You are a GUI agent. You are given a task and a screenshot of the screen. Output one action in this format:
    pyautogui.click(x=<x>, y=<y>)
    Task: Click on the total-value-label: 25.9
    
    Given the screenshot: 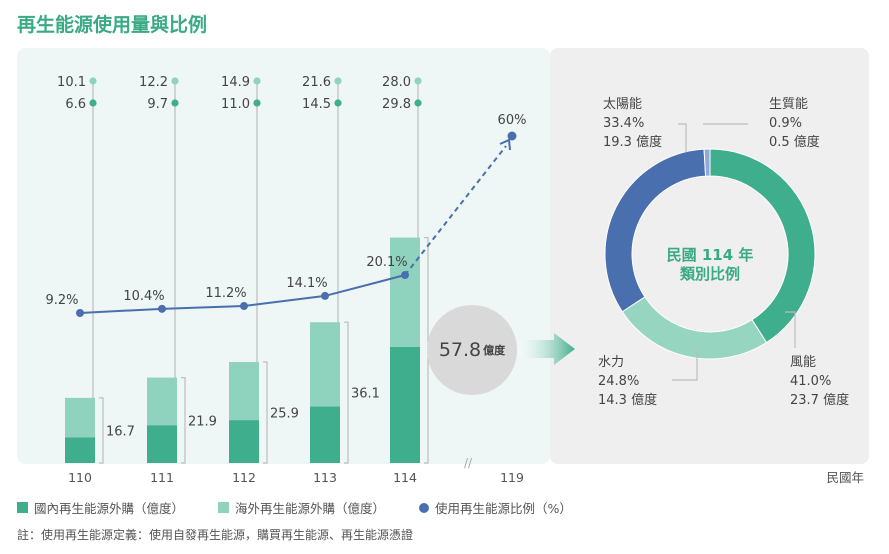 What is the action you would take?
    pyautogui.click(x=284, y=413)
    